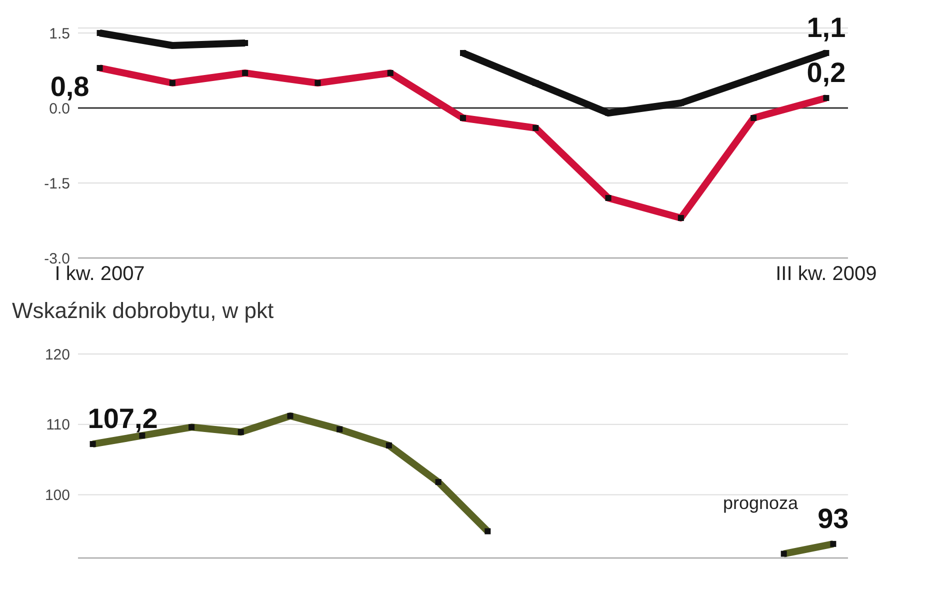 The image size is (948, 593). I want to click on y-tick-label: -1.5, so click(57, 183).